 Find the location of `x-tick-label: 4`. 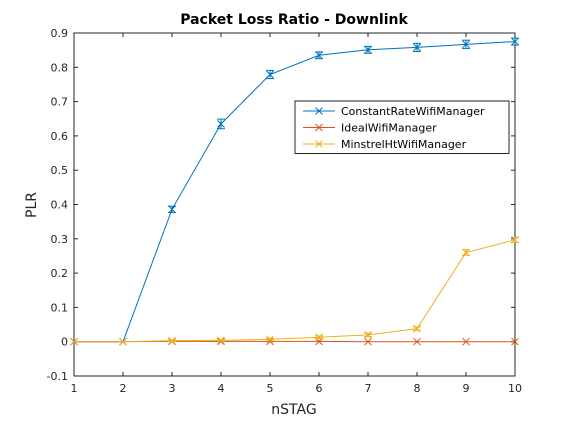

x-tick-label: 4 is located at coordinates (221, 388).